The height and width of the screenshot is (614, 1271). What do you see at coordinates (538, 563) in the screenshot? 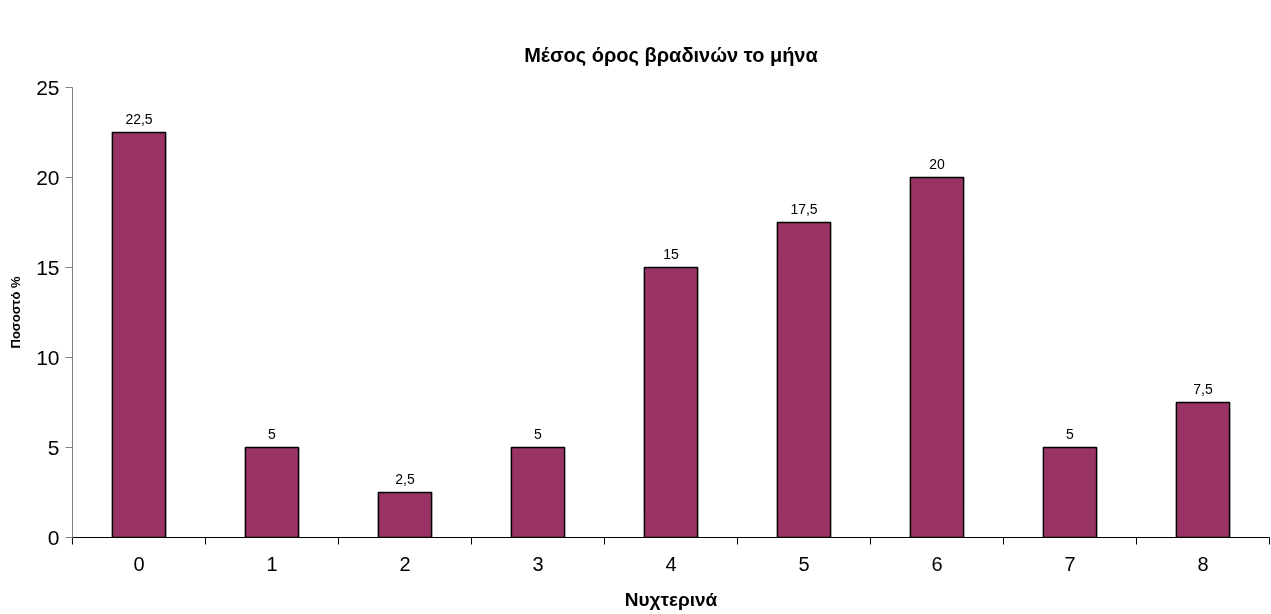
I see `x-tick-label: 3` at bounding box center [538, 563].